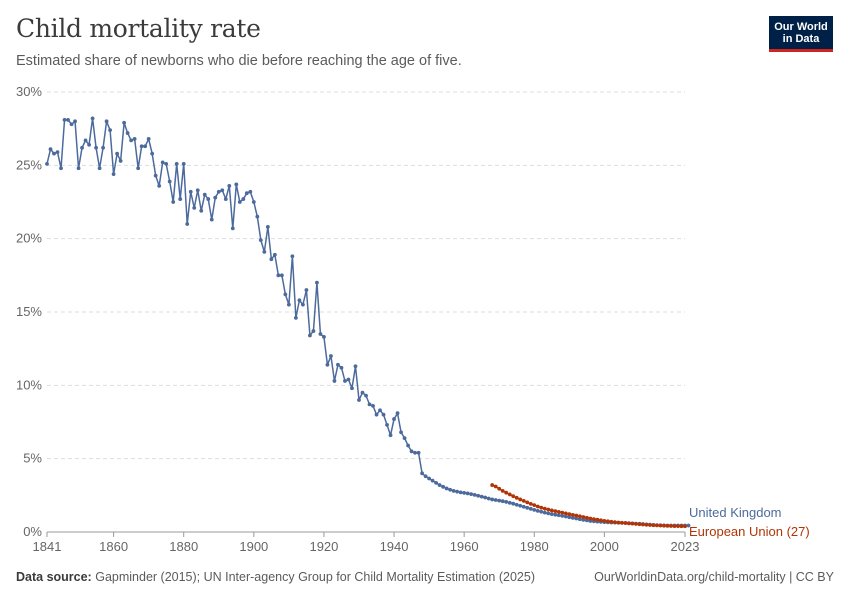 The image size is (850, 600). Describe the element at coordinates (54, 577) in the screenshot. I see `data-source-label: Data source:` at that location.